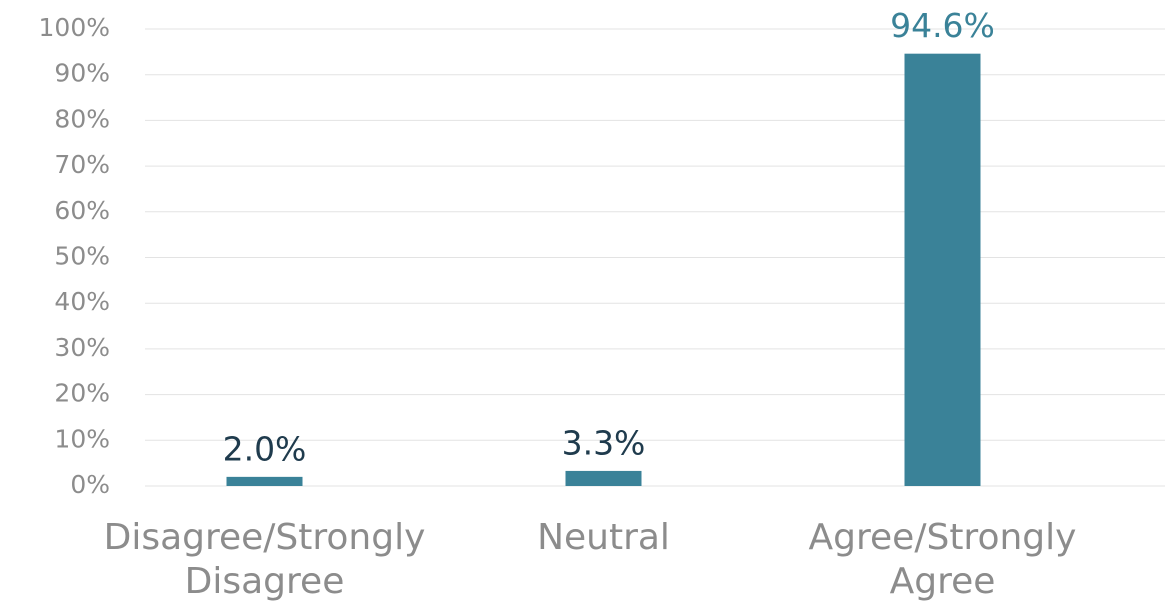 The image size is (1173, 610). Describe the element at coordinates (942, 559) in the screenshot. I see `x-tick-label: Agree/Strongly Agree` at that location.